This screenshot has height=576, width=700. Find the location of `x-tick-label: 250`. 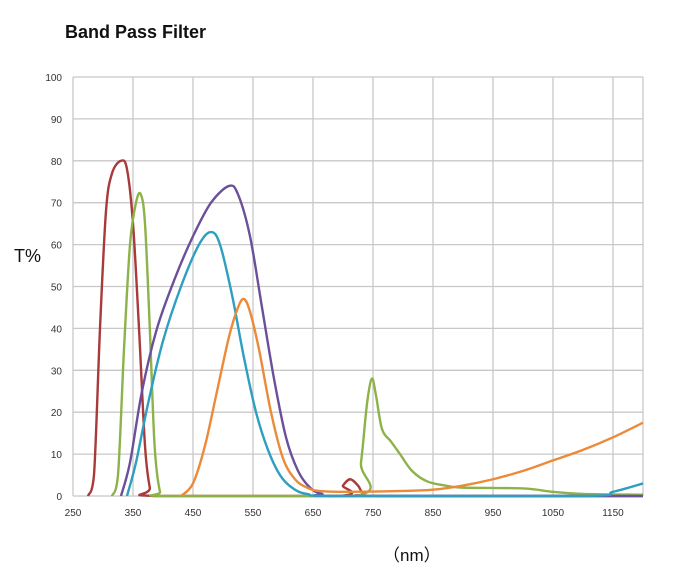

x-tick-label: 250 is located at coordinates (73, 513).